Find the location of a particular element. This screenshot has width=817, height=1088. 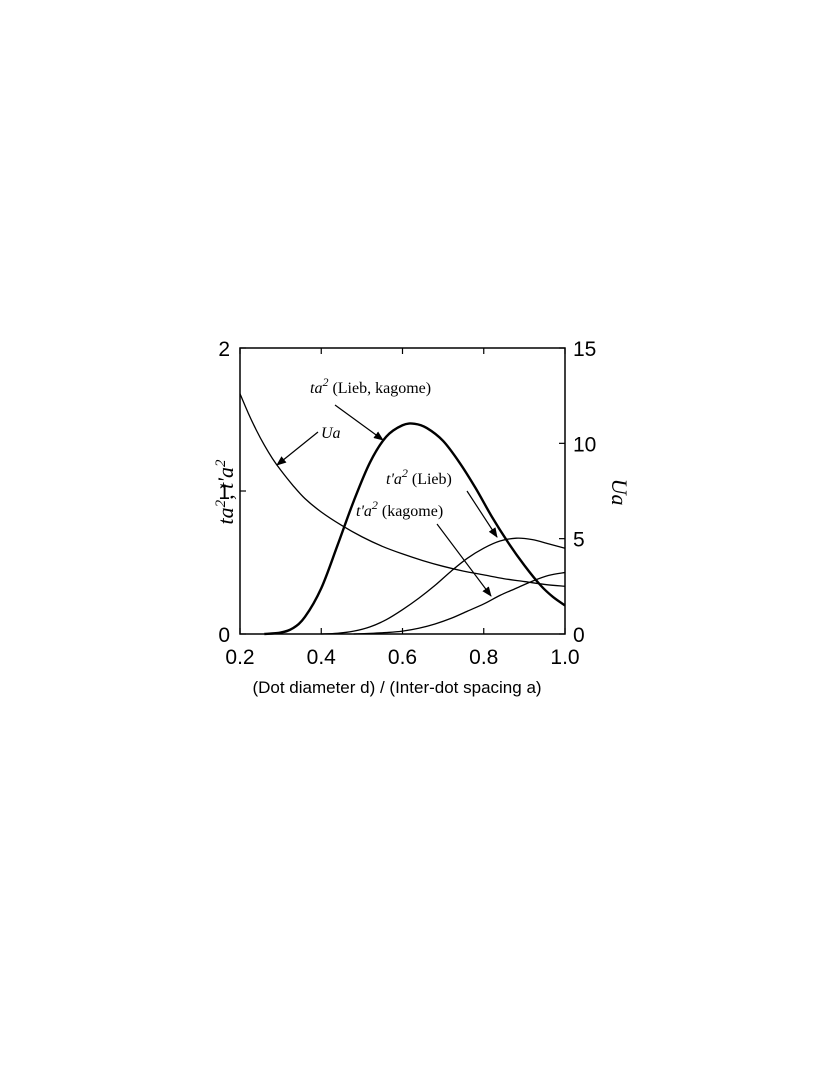

arrow-ta2 is located at coordinates (359, 422).